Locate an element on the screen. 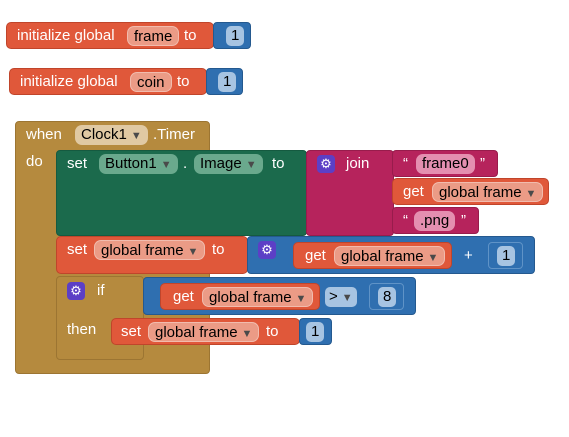 This screenshot has height=437, width=569. component-dropdown: Button1 ▼ is located at coordinates (138, 164).